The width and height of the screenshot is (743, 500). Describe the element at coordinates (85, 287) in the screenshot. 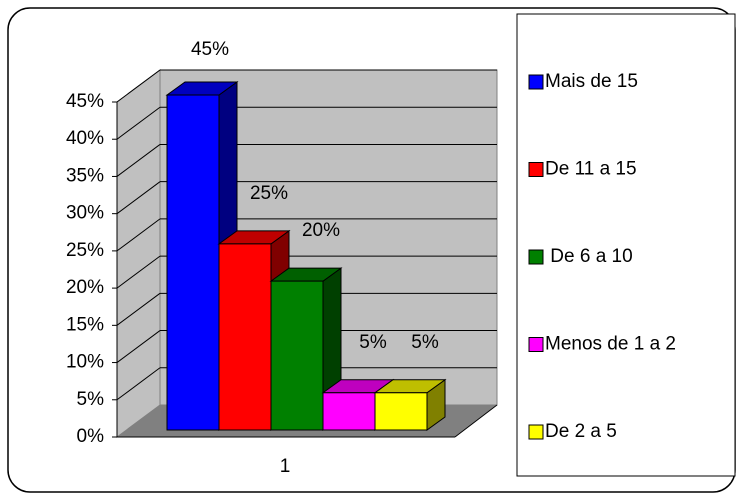

I see `y-tick-label: 20%` at that location.